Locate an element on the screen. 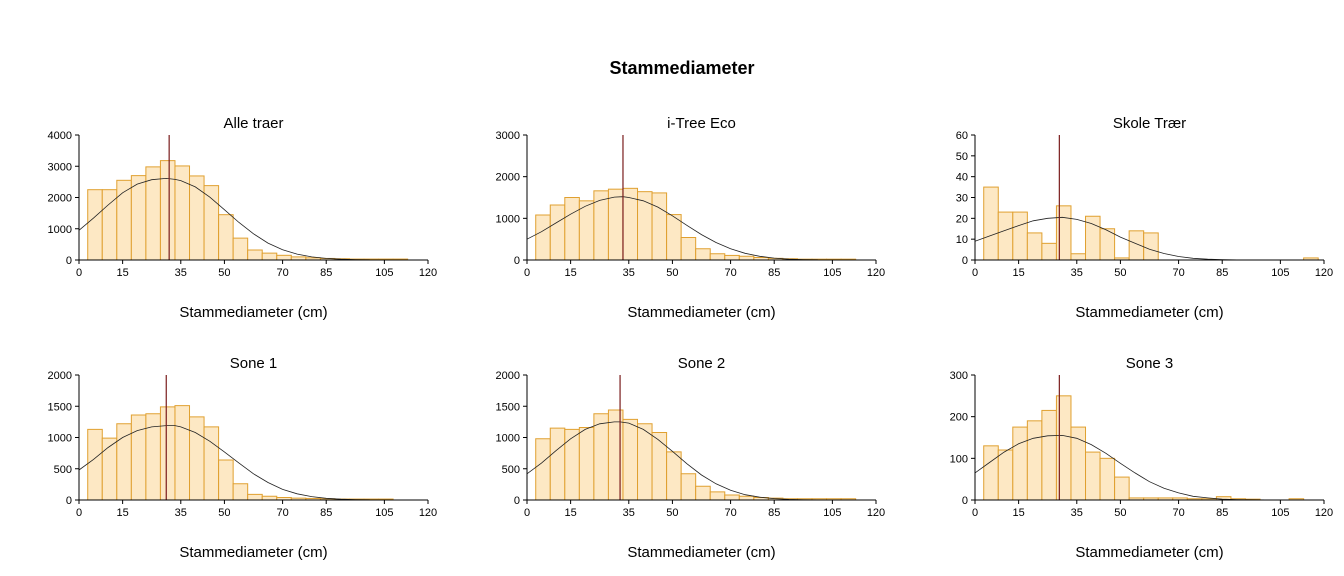  y-tick-label: 200 is located at coordinates (959, 418).